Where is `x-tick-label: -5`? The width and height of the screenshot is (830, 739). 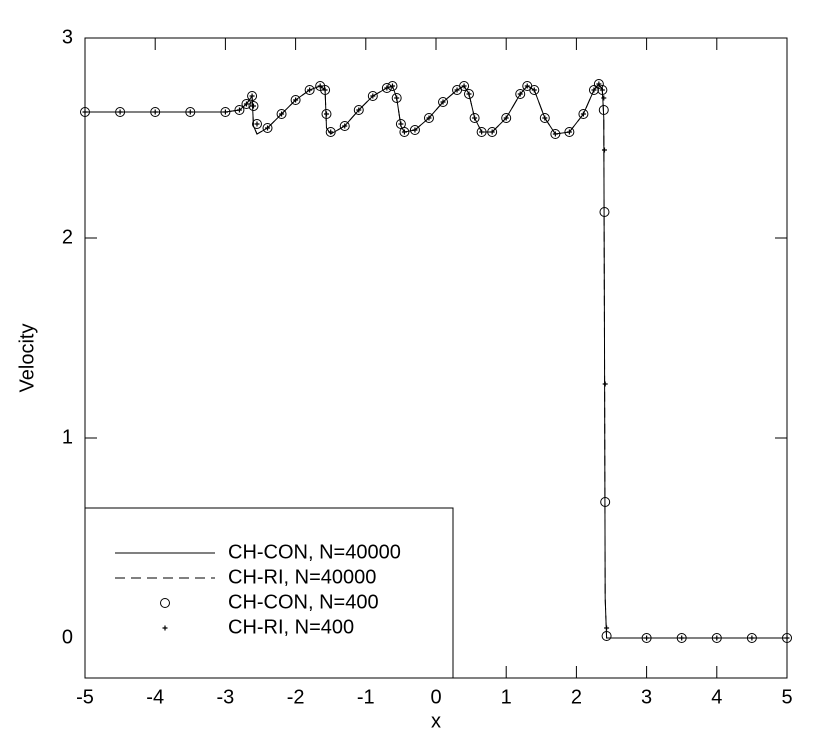
x-tick-label: -5 is located at coordinates (85, 697).